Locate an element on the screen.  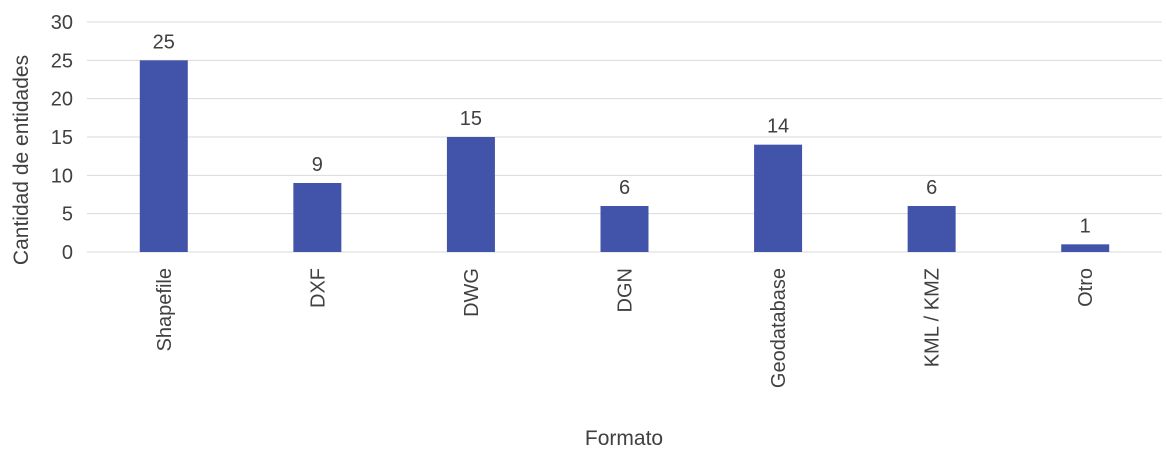
x-tick-label: DXF is located at coordinates (318, 288).